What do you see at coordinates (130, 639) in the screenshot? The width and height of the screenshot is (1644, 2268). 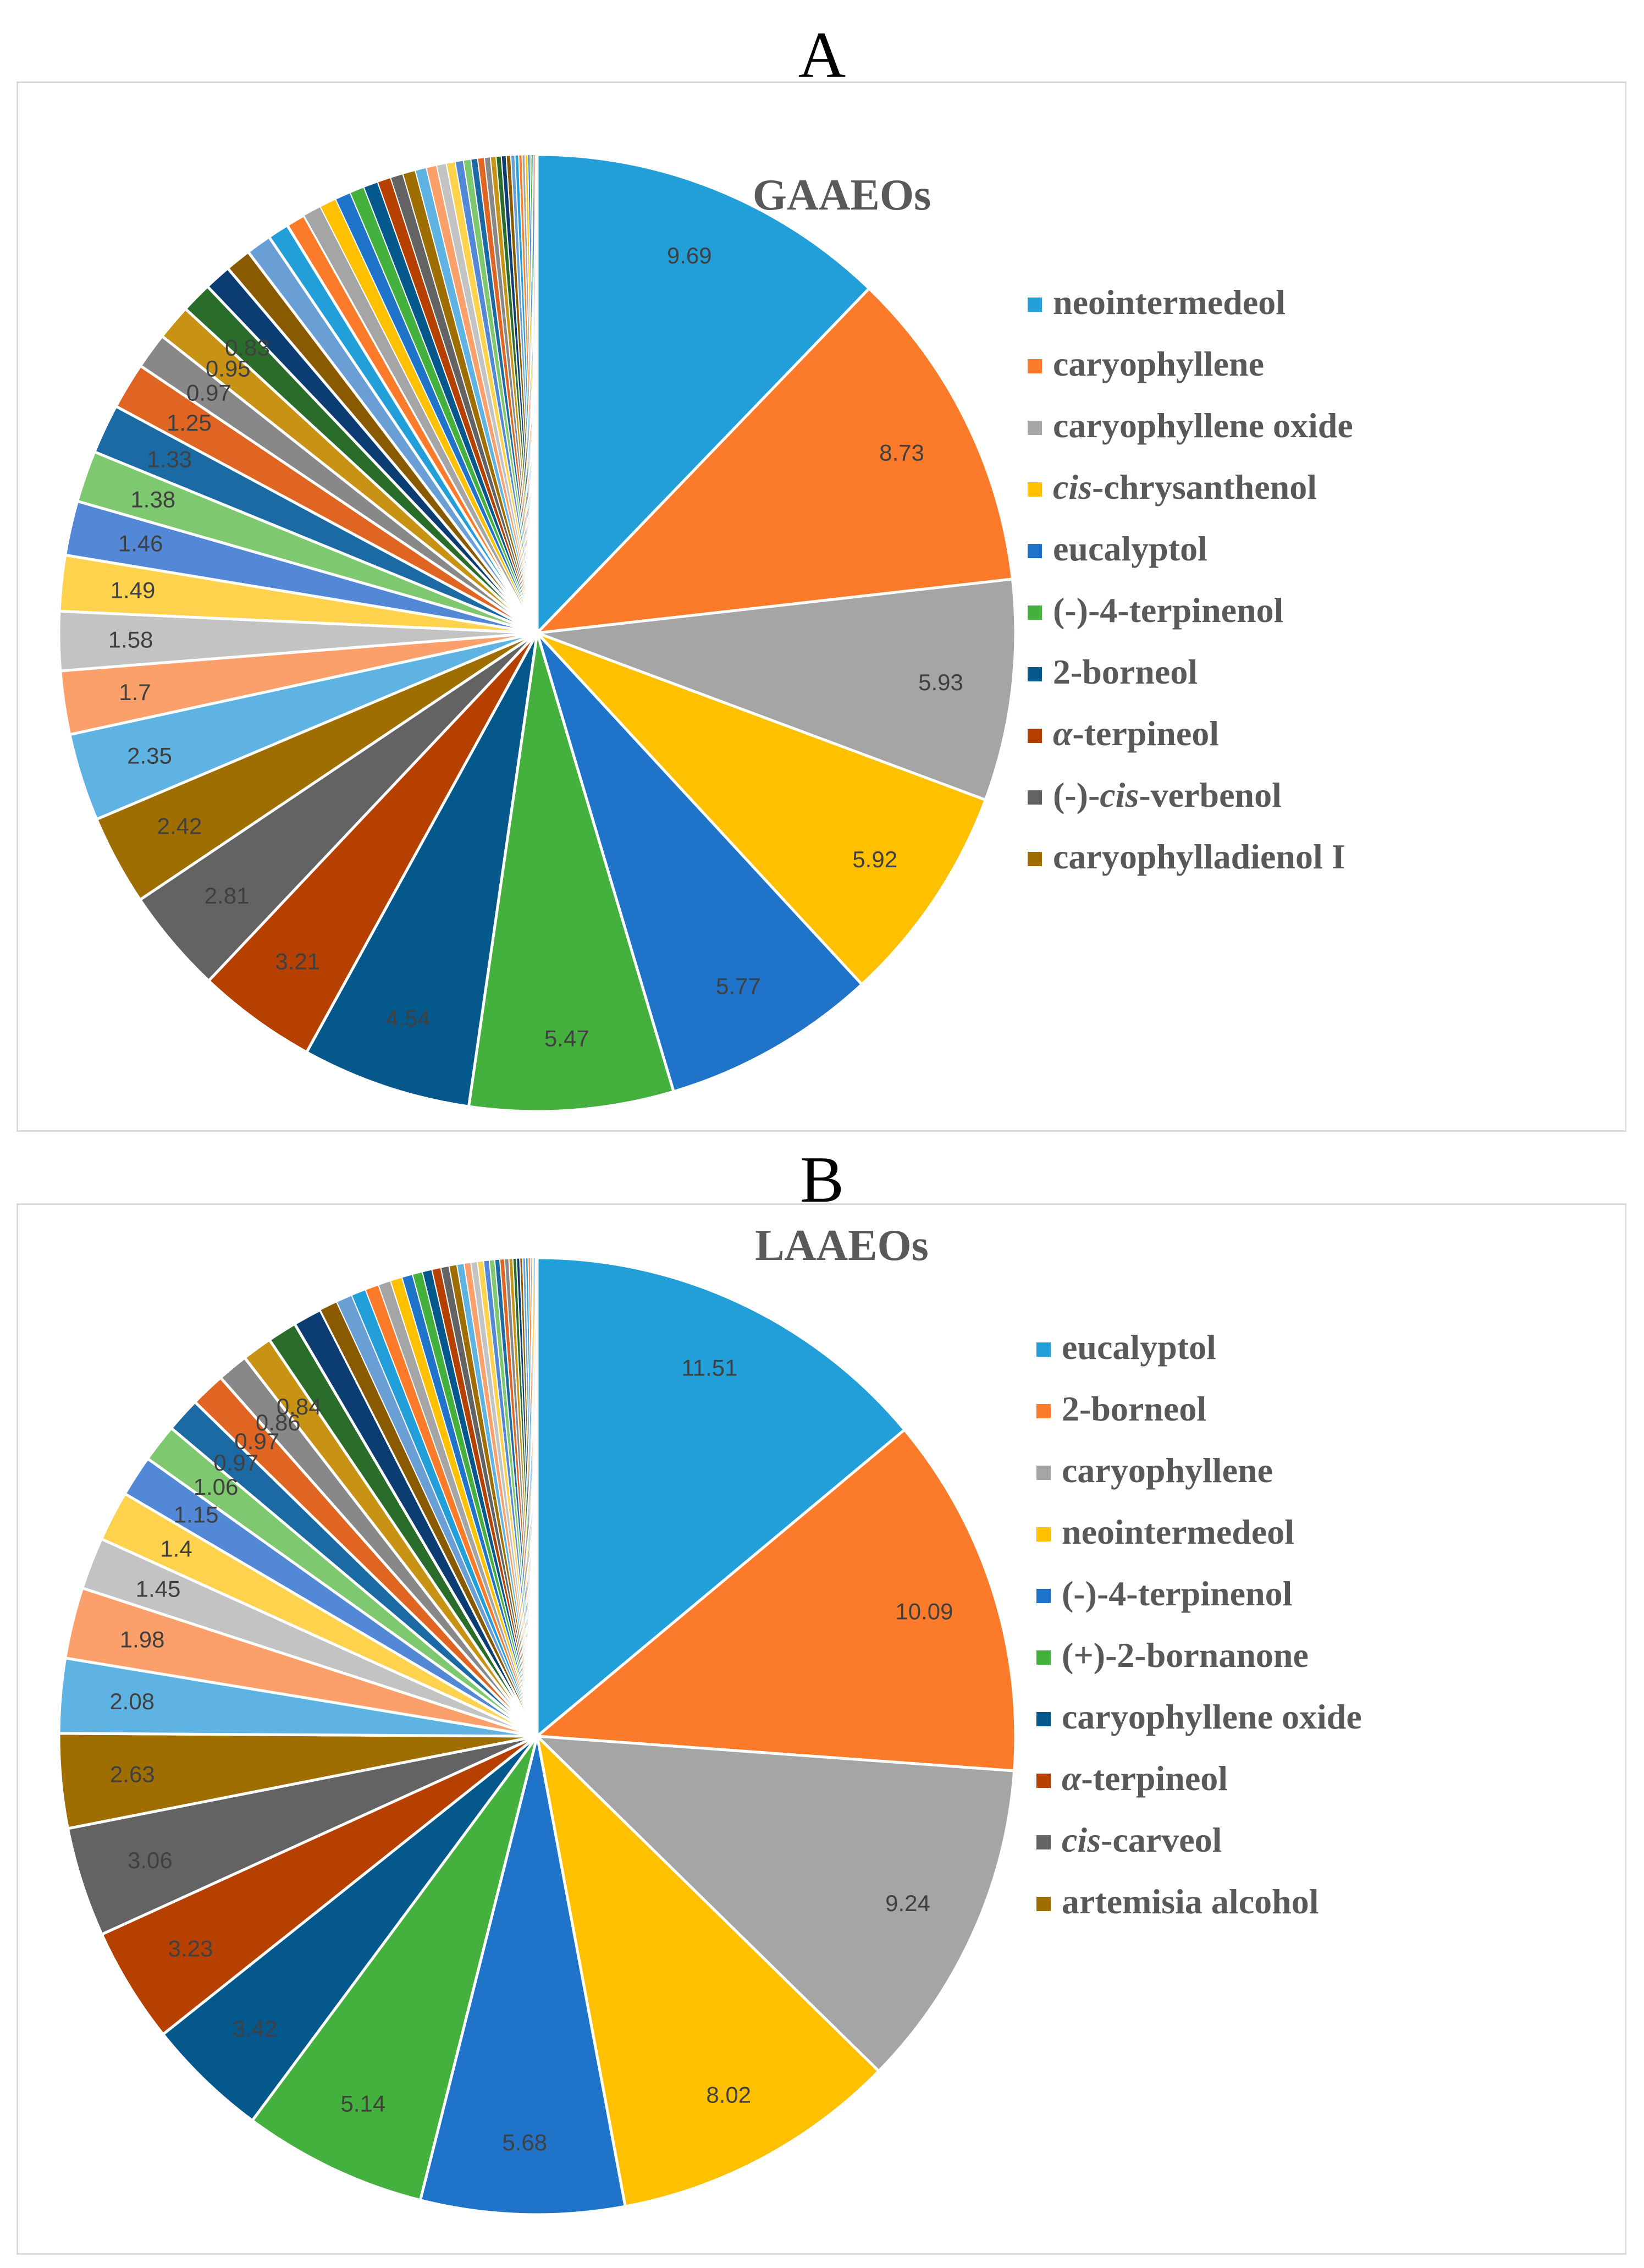 I see `slice-value-label: 1.58` at bounding box center [130, 639].